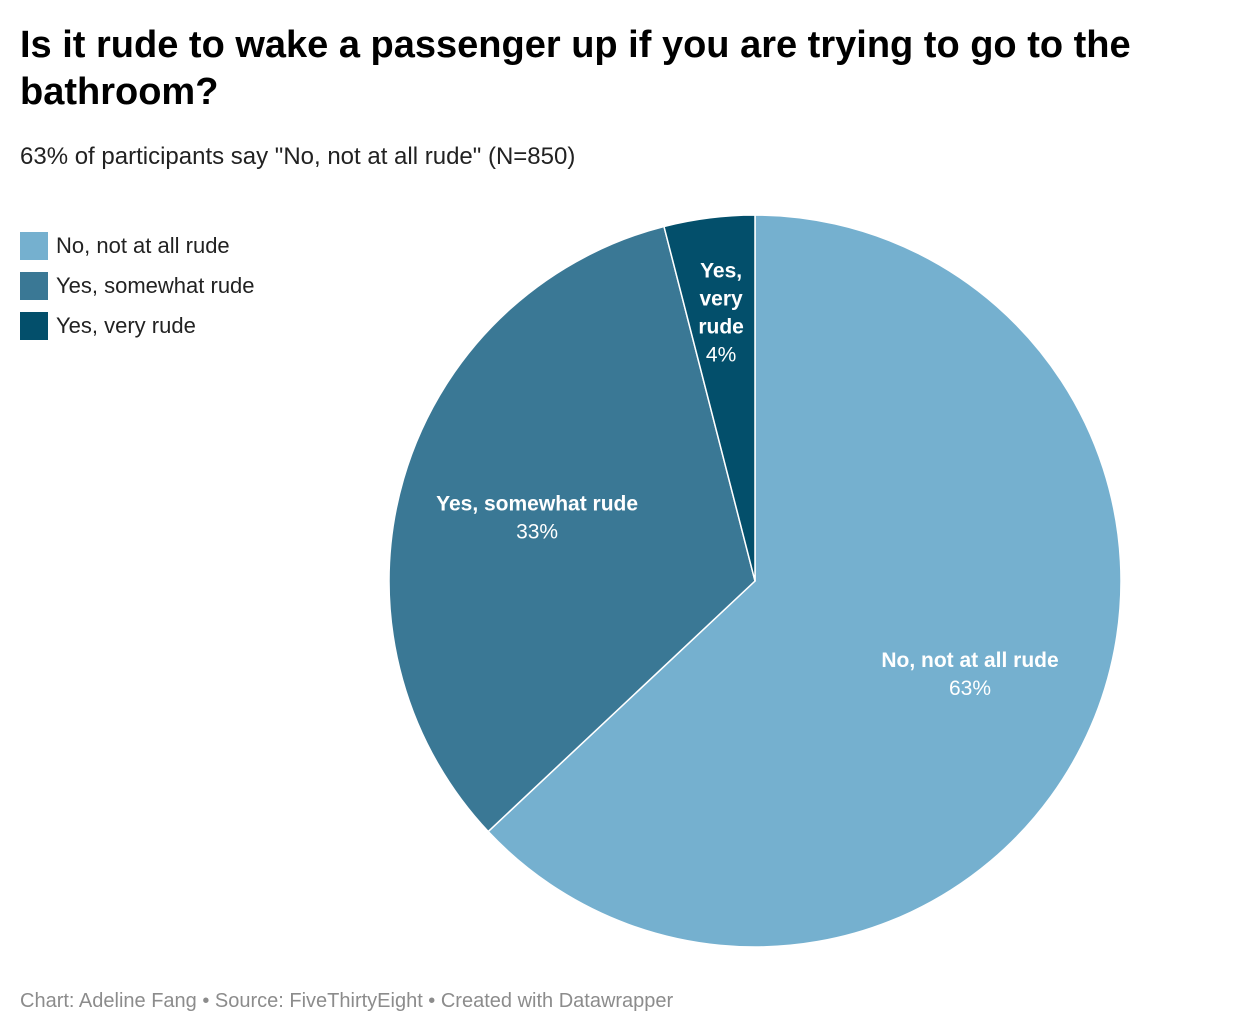 The width and height of the screenshot is (1240, 1034). What do you see at coordinates (126, 325) in the screenshot?
I see `legend-label-yes-very-rude: Yes, very rude` at bounding box center [126, 325].